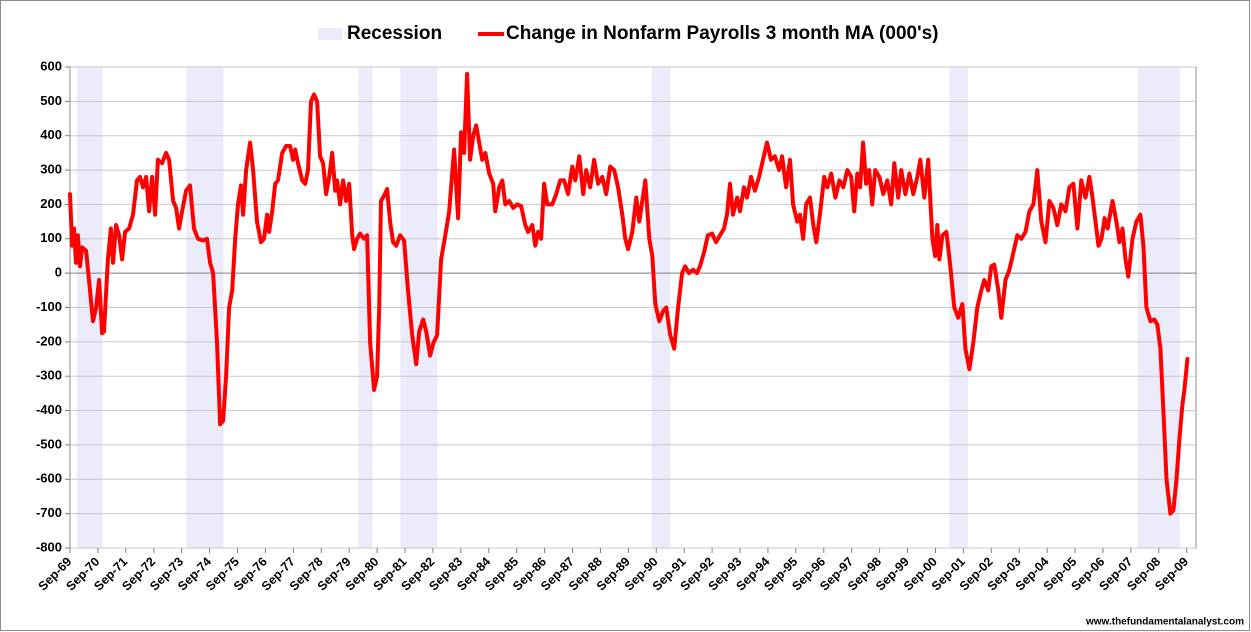  I want to click on y-tick-label: -100, so click(49, 306).